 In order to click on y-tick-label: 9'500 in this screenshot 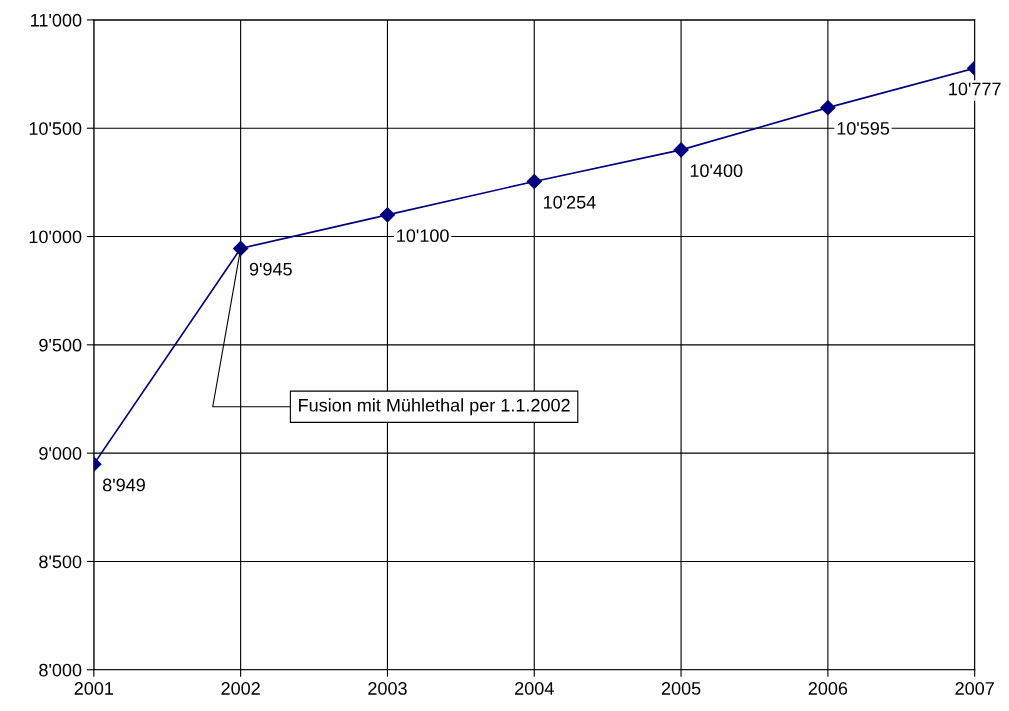, I will do `click(60, 345)`.